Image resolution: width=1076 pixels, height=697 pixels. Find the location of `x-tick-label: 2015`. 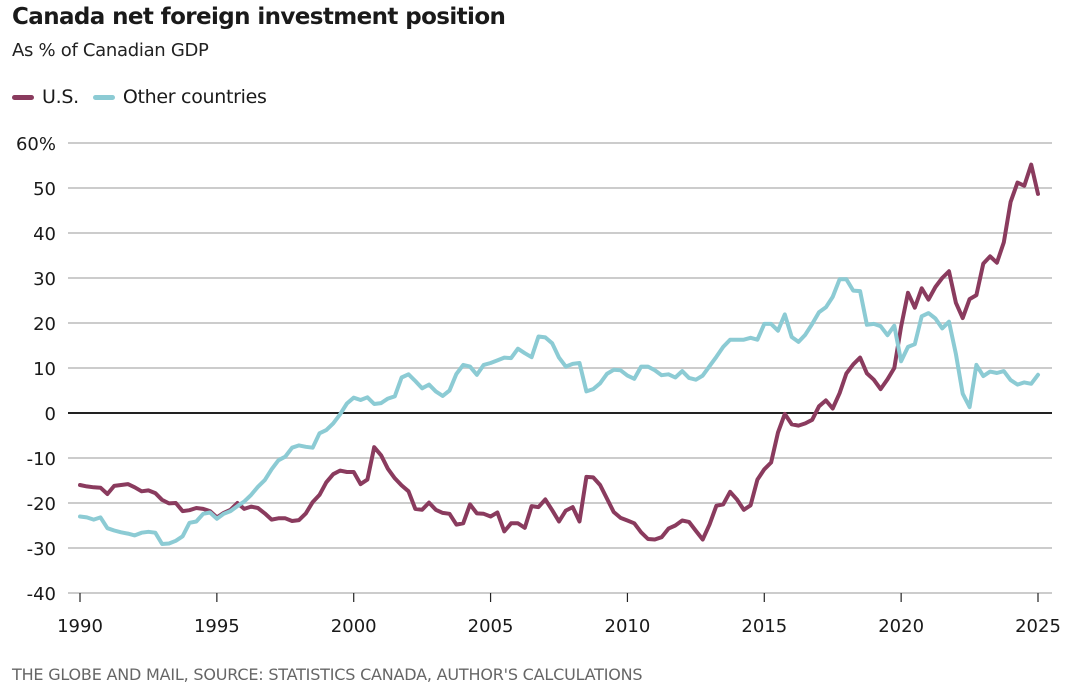

x-tick-label: 2015 is located at coordinates (764, 626).